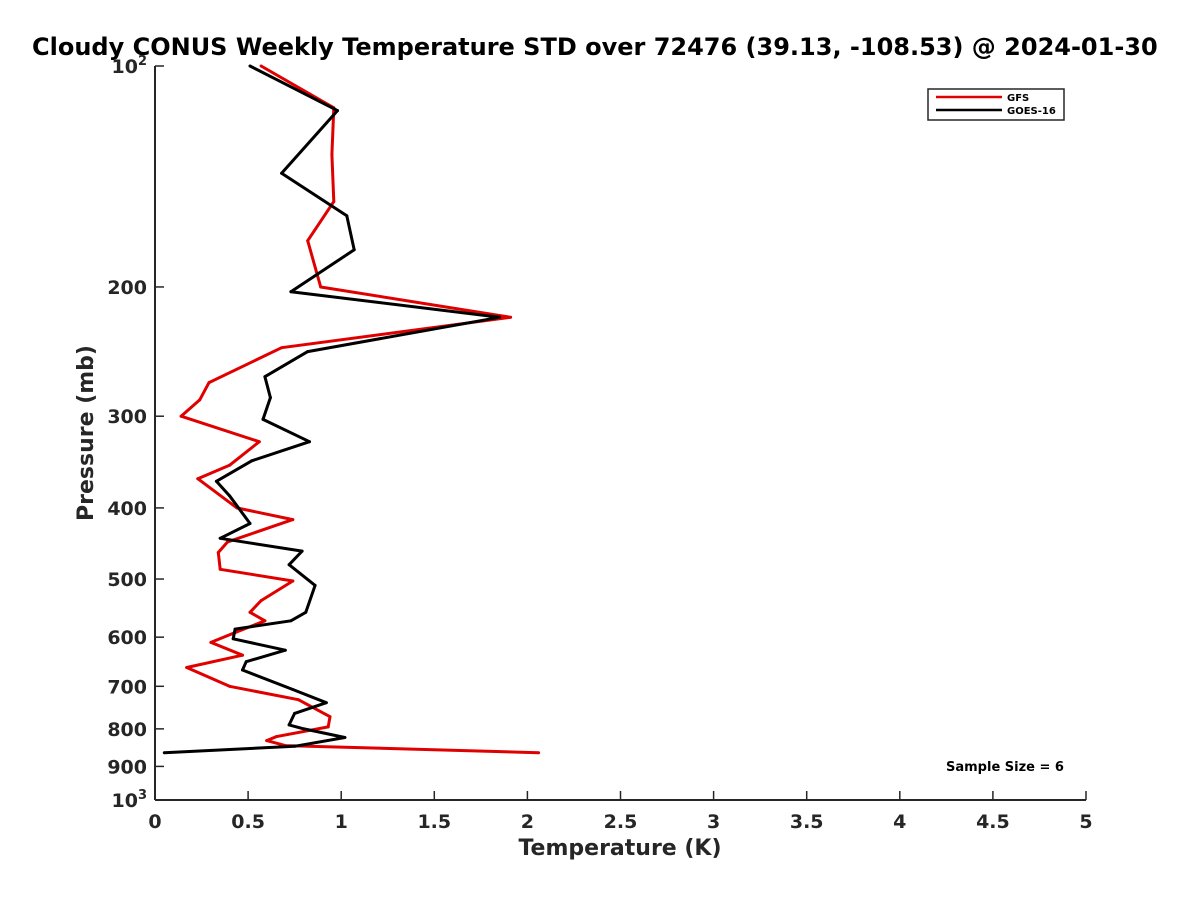 The width and height of the screenshot is (1200, 900). I want to click on x-tick-label: 0, so click(154, 822).